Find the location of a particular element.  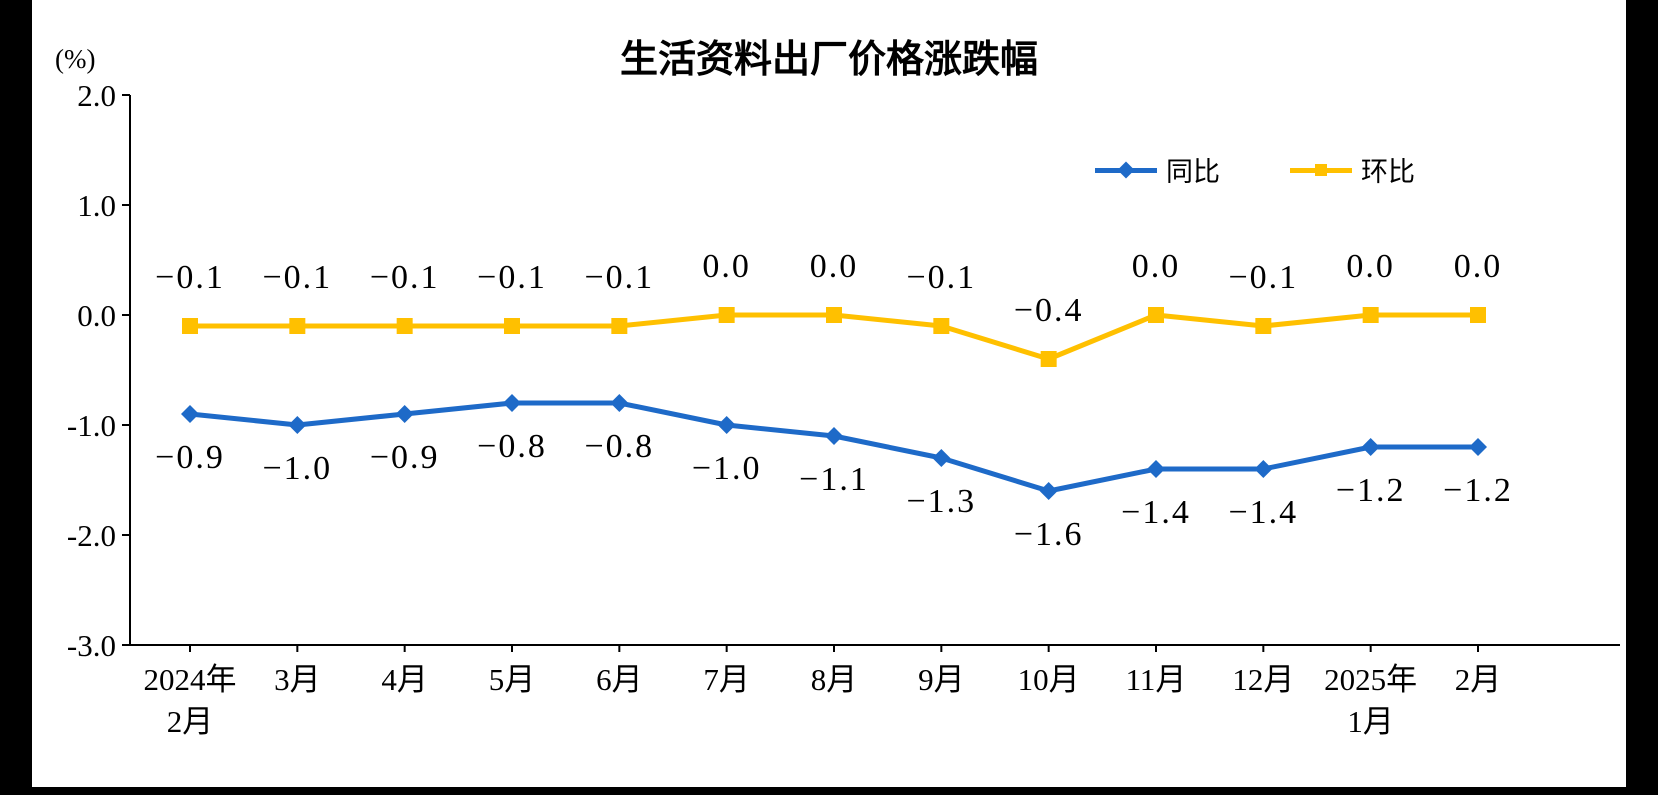

y-tick-label: -3.0 is located at coordinates (91, 645).